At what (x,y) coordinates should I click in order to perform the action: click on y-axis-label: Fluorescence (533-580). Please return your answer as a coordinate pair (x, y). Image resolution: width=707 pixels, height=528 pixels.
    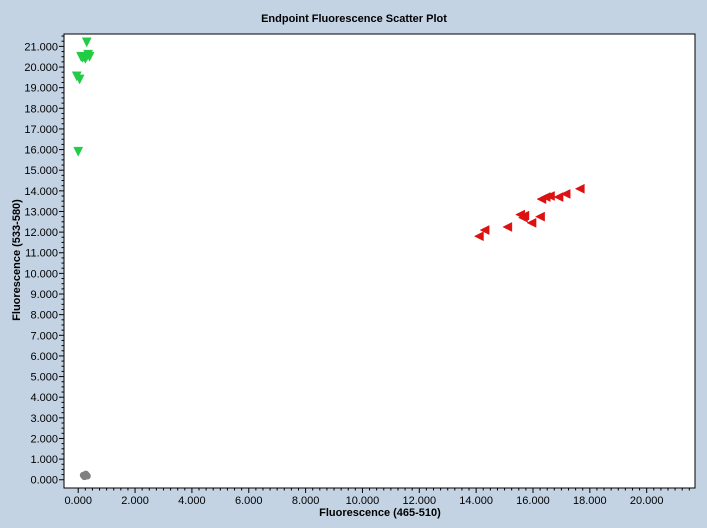
    Looking at the image, I should click on (17, 260).